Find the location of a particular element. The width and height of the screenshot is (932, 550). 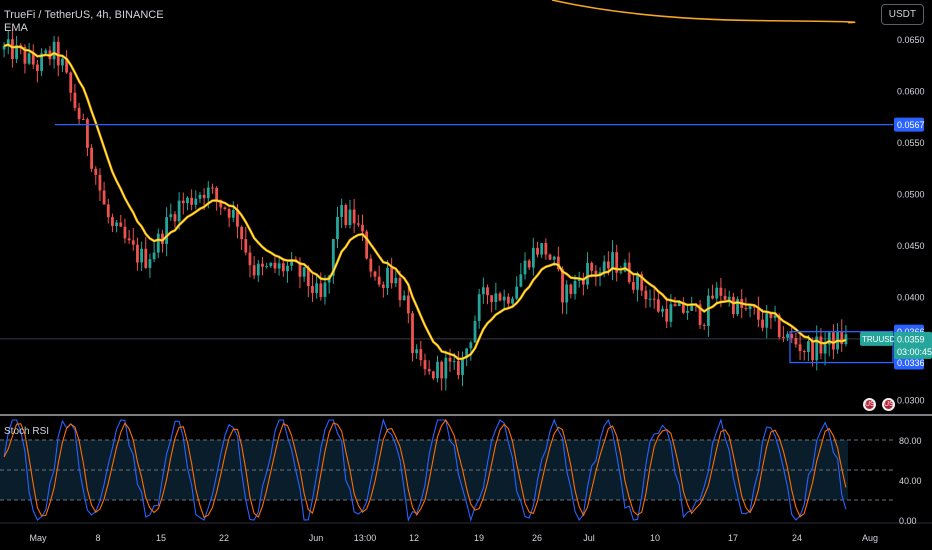

time-tick-label: 15 is located at coordinates (161, 538).